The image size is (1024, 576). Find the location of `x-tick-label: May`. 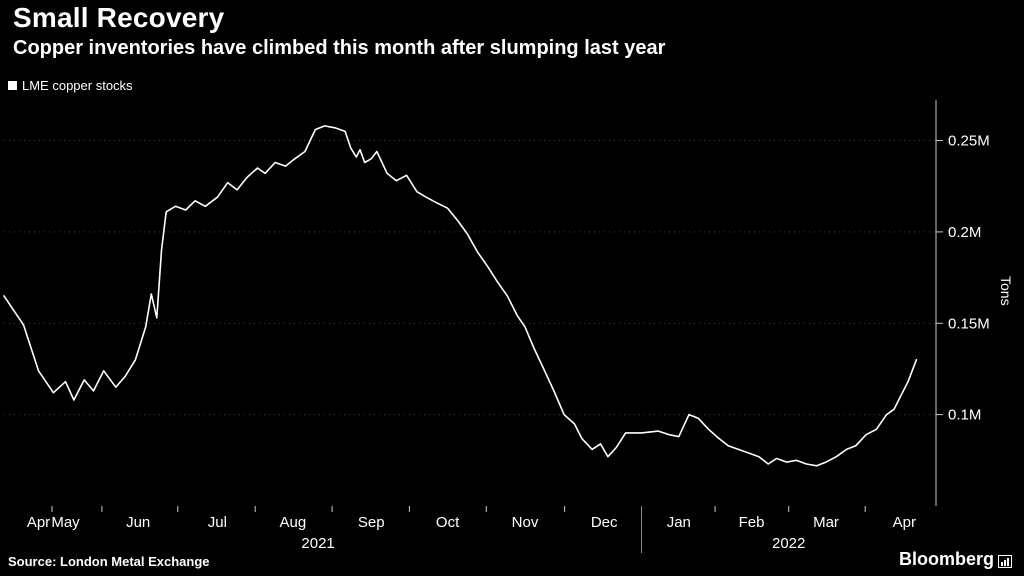

x-tick-label: May is located at coordinates (65, 522).